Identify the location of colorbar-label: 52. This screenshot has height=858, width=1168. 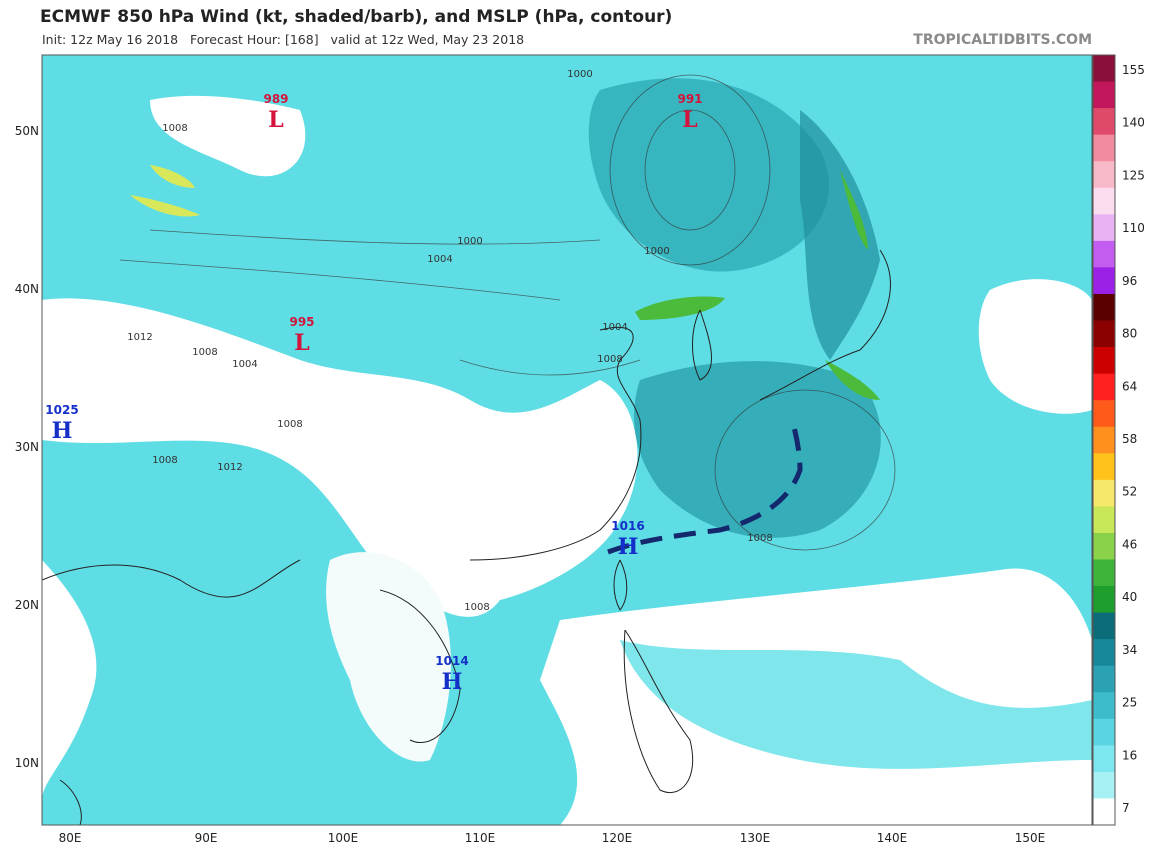
(1129, 492).